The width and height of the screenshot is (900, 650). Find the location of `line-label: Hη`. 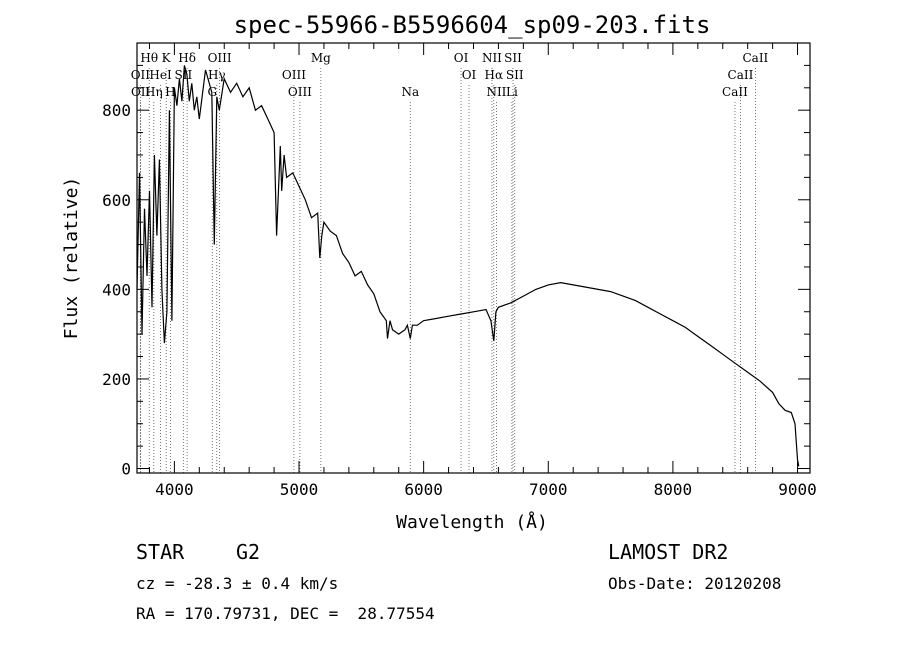

line-label: Hη is located at coordinates (154, 92).